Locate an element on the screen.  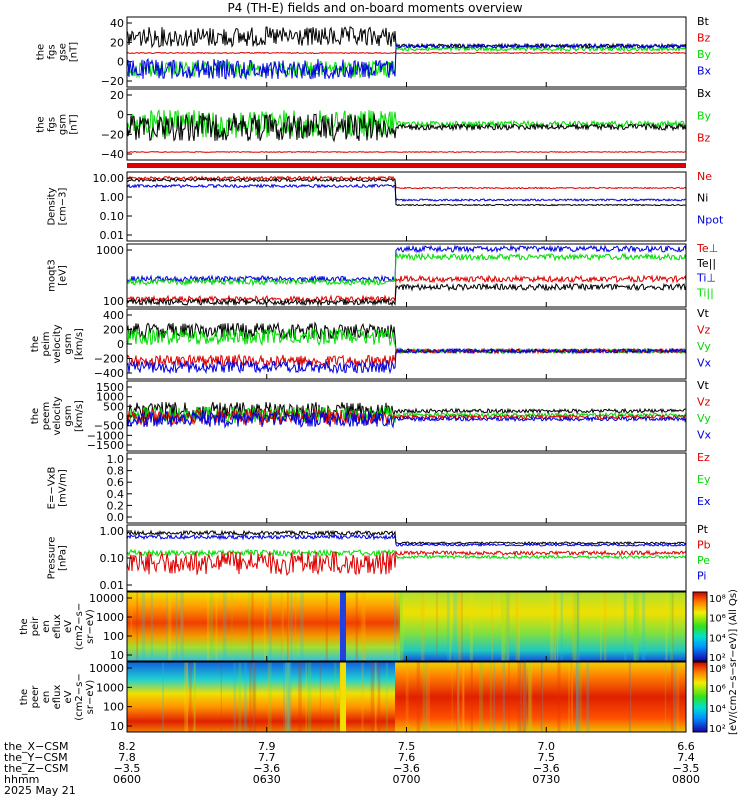
colorbar-tick-label: 10² is located at coordinates (717, 729).